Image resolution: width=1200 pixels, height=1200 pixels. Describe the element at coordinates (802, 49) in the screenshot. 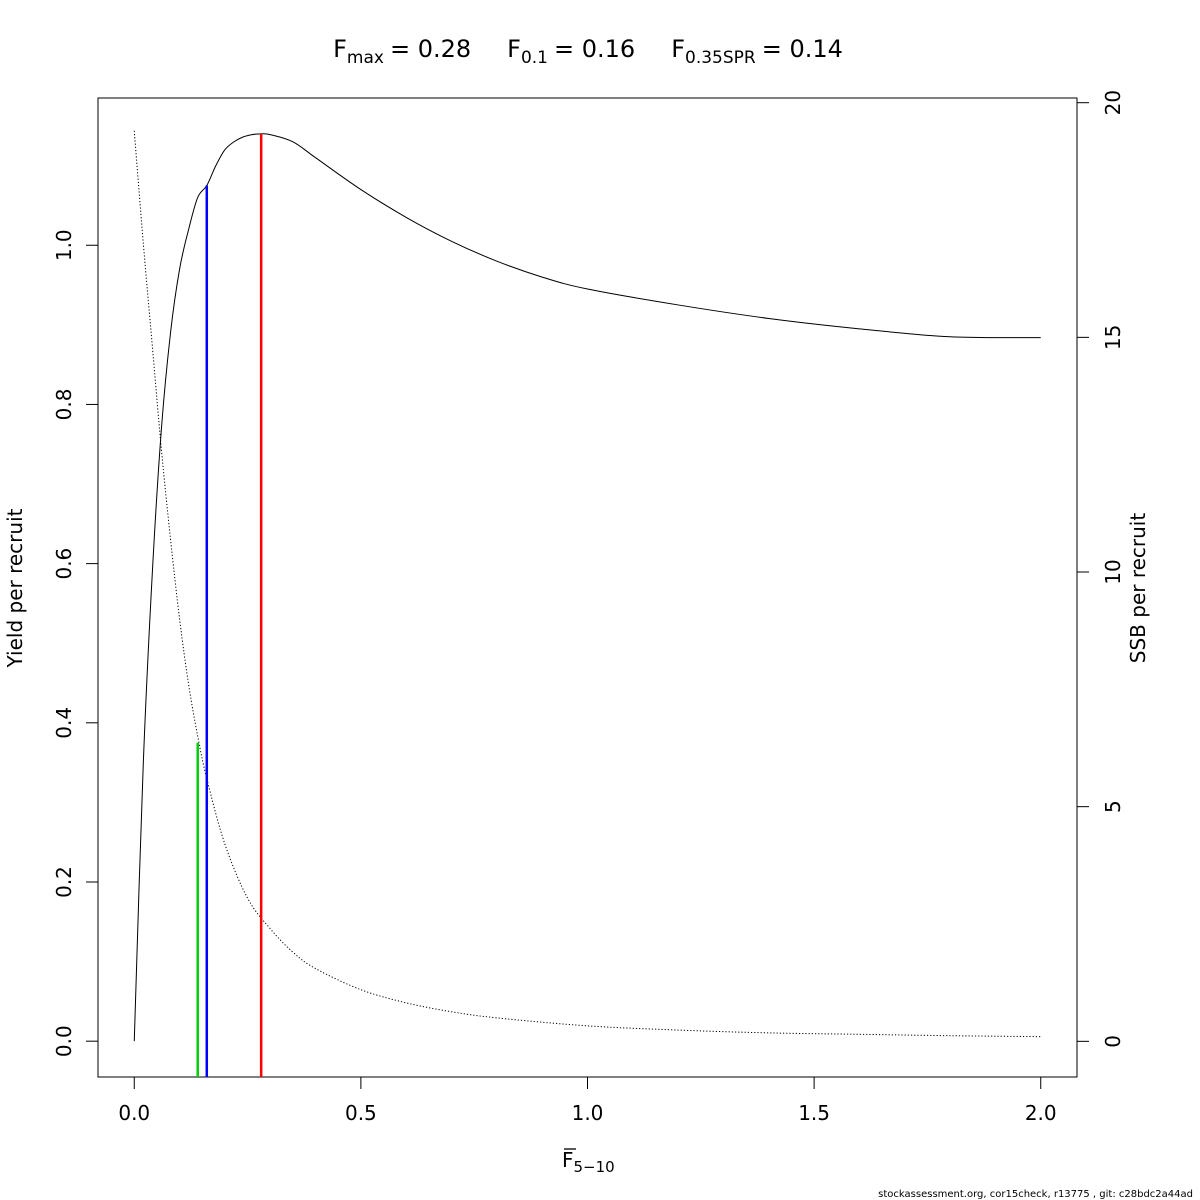

I see `title-fspr-value: = 0.14` at that location.